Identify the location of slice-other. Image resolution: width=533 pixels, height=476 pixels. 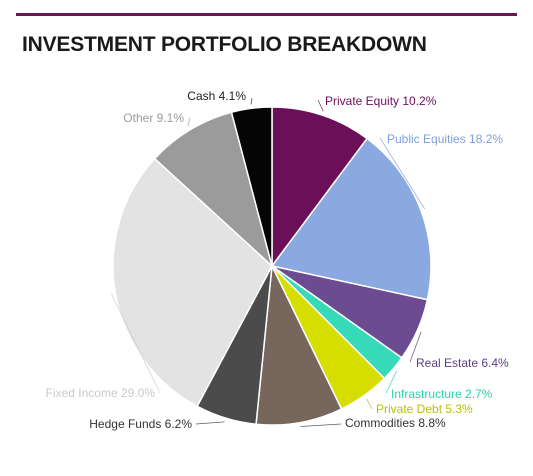
(213, 190).